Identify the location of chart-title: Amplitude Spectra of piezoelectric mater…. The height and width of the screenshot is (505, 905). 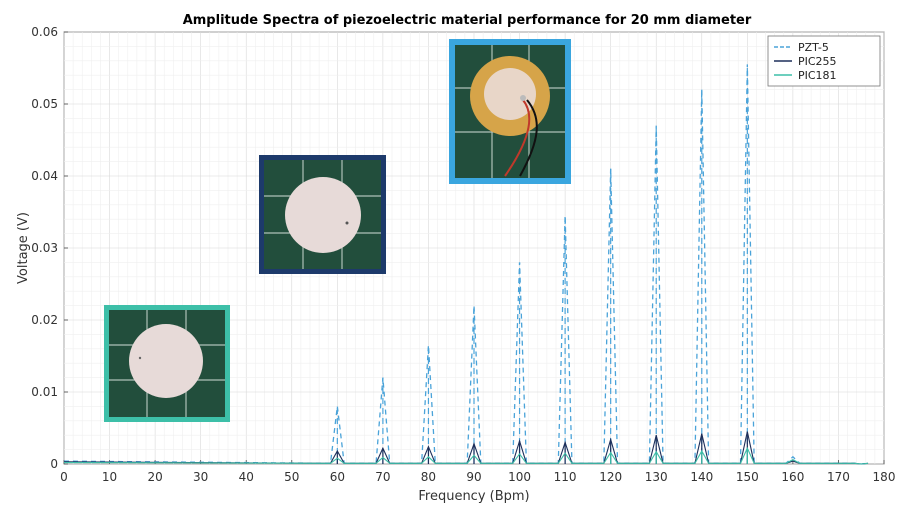
(467, 20).